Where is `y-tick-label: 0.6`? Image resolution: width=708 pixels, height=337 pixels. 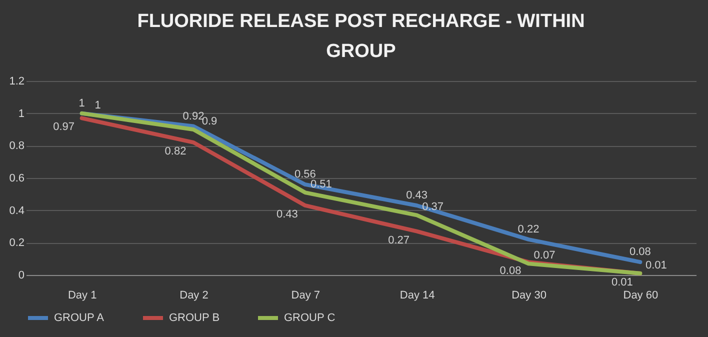 y-tick-label: 0.6 is located at coordinates (16, 178).